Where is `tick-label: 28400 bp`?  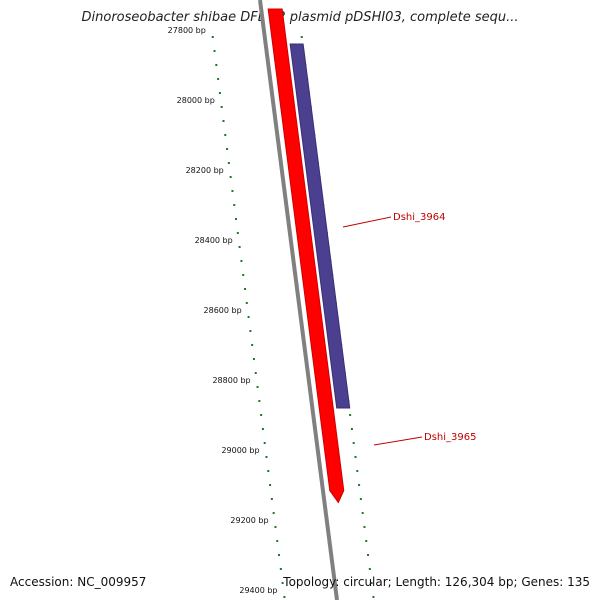
tick-label: 28400 bp is located at coordinates (214, 240).